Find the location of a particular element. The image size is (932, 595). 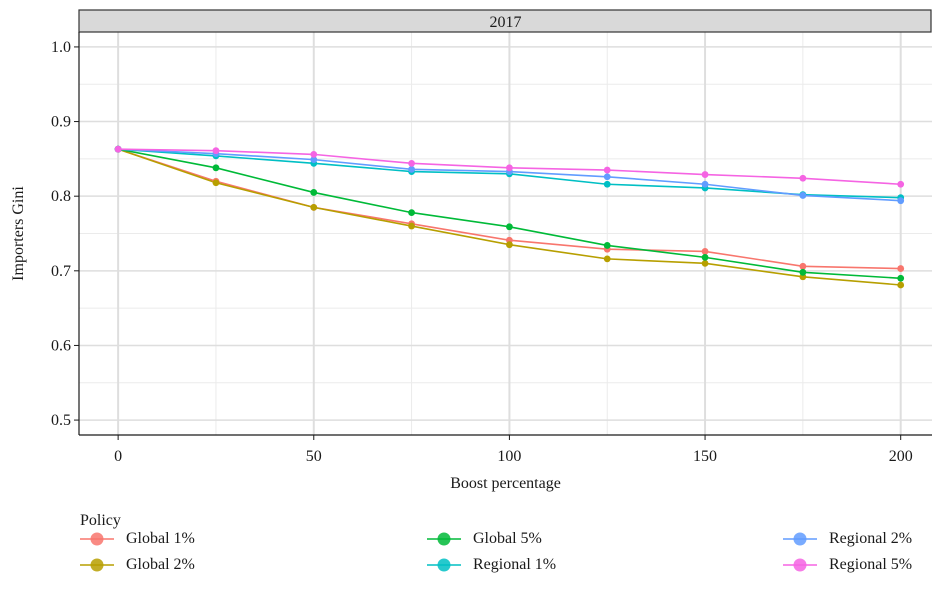

y-tick-label: 0.9 is located at coordinates (61, 122).